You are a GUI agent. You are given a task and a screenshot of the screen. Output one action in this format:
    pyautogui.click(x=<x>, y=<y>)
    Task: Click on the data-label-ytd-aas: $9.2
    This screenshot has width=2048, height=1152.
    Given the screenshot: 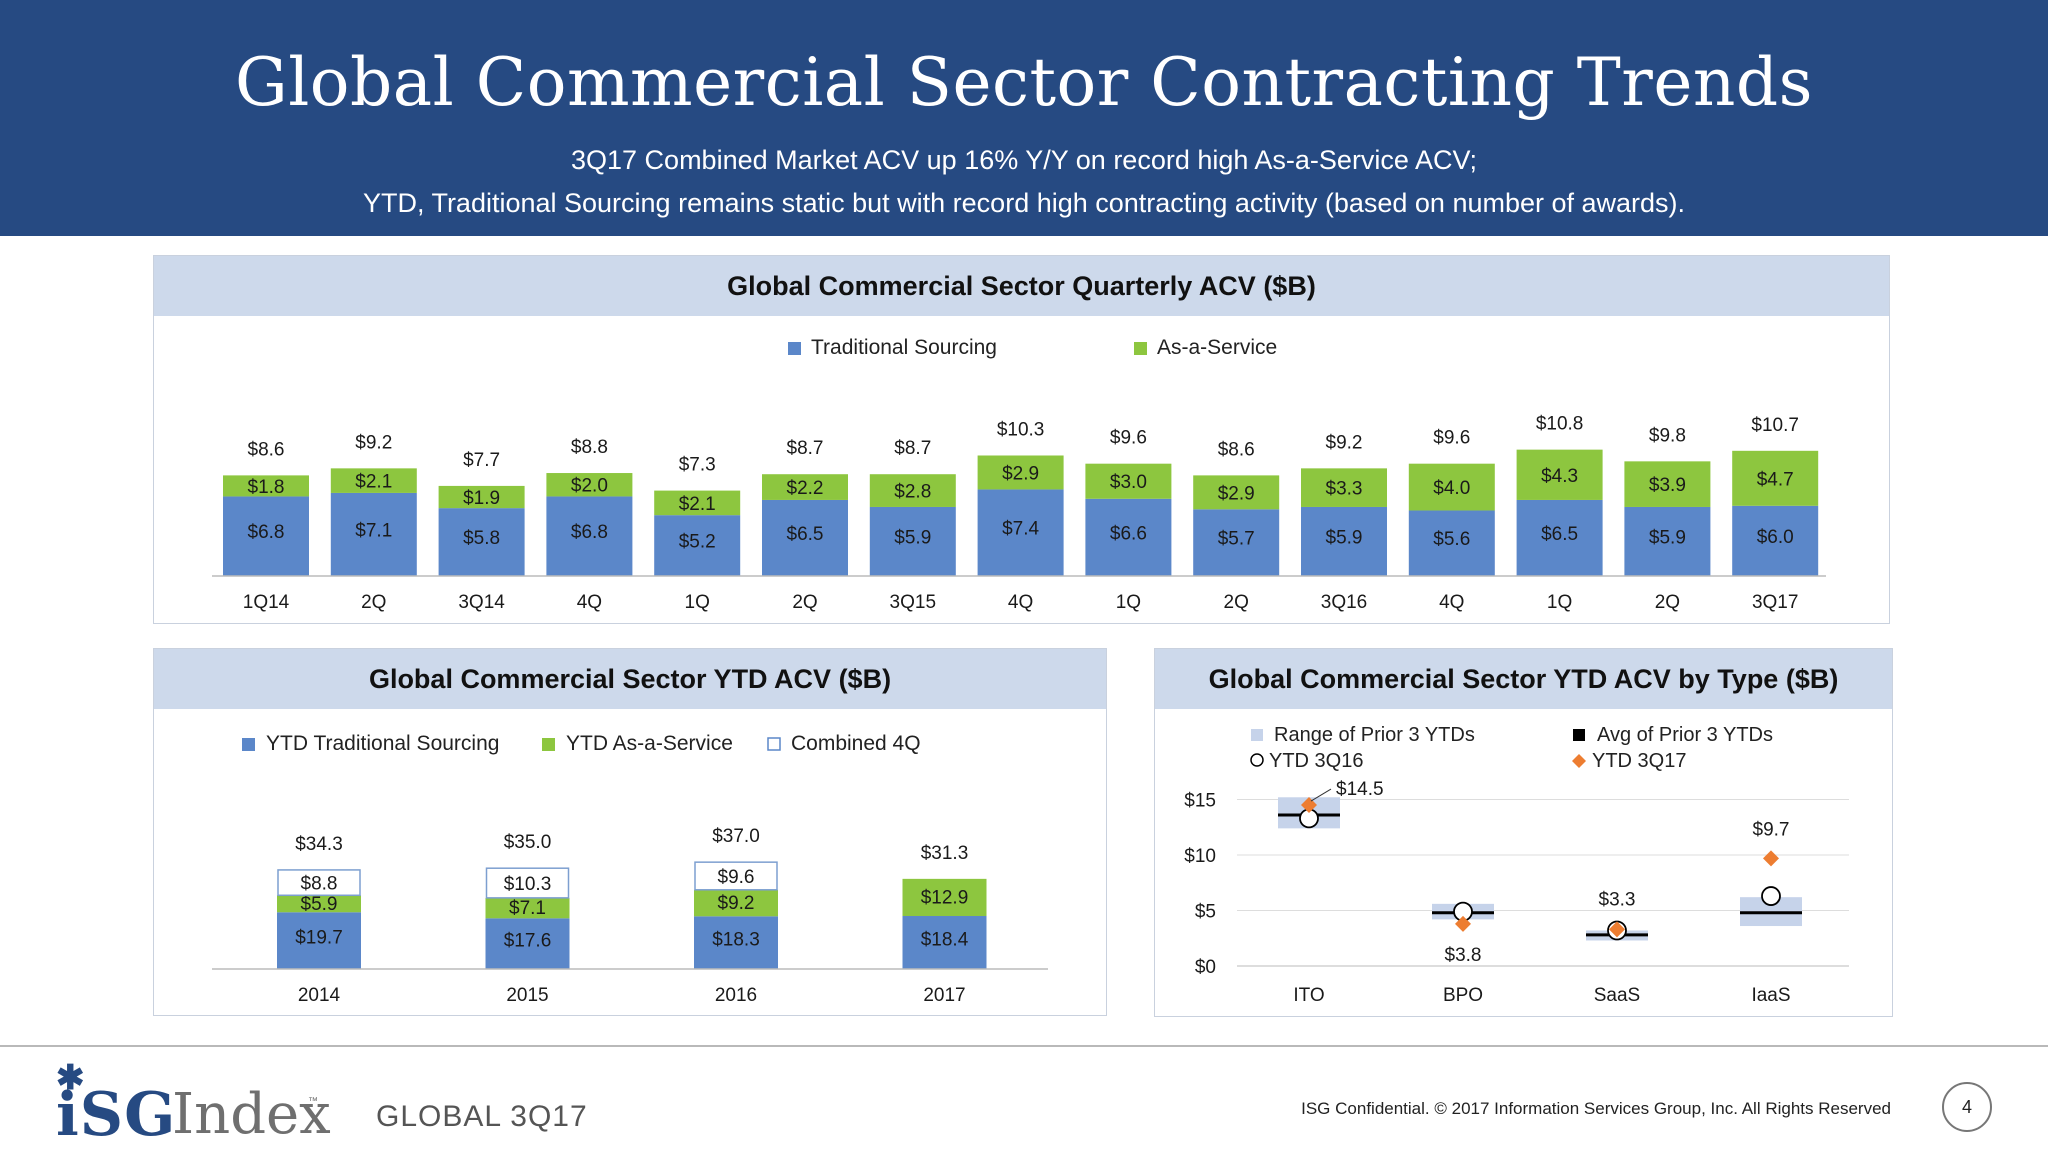 What is the action you would take?
    pyautogui.click(x=736, y=903)
    